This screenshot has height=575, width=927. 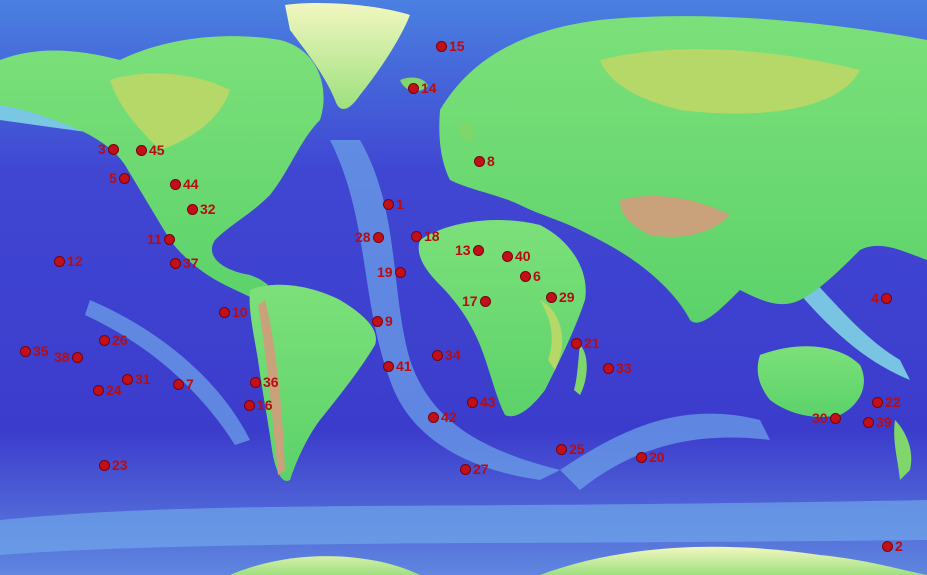 What do you see at coordinates (382, 321) in the screenshot?
I see `site-marker-9: 9` at bounding box center [382, 321].